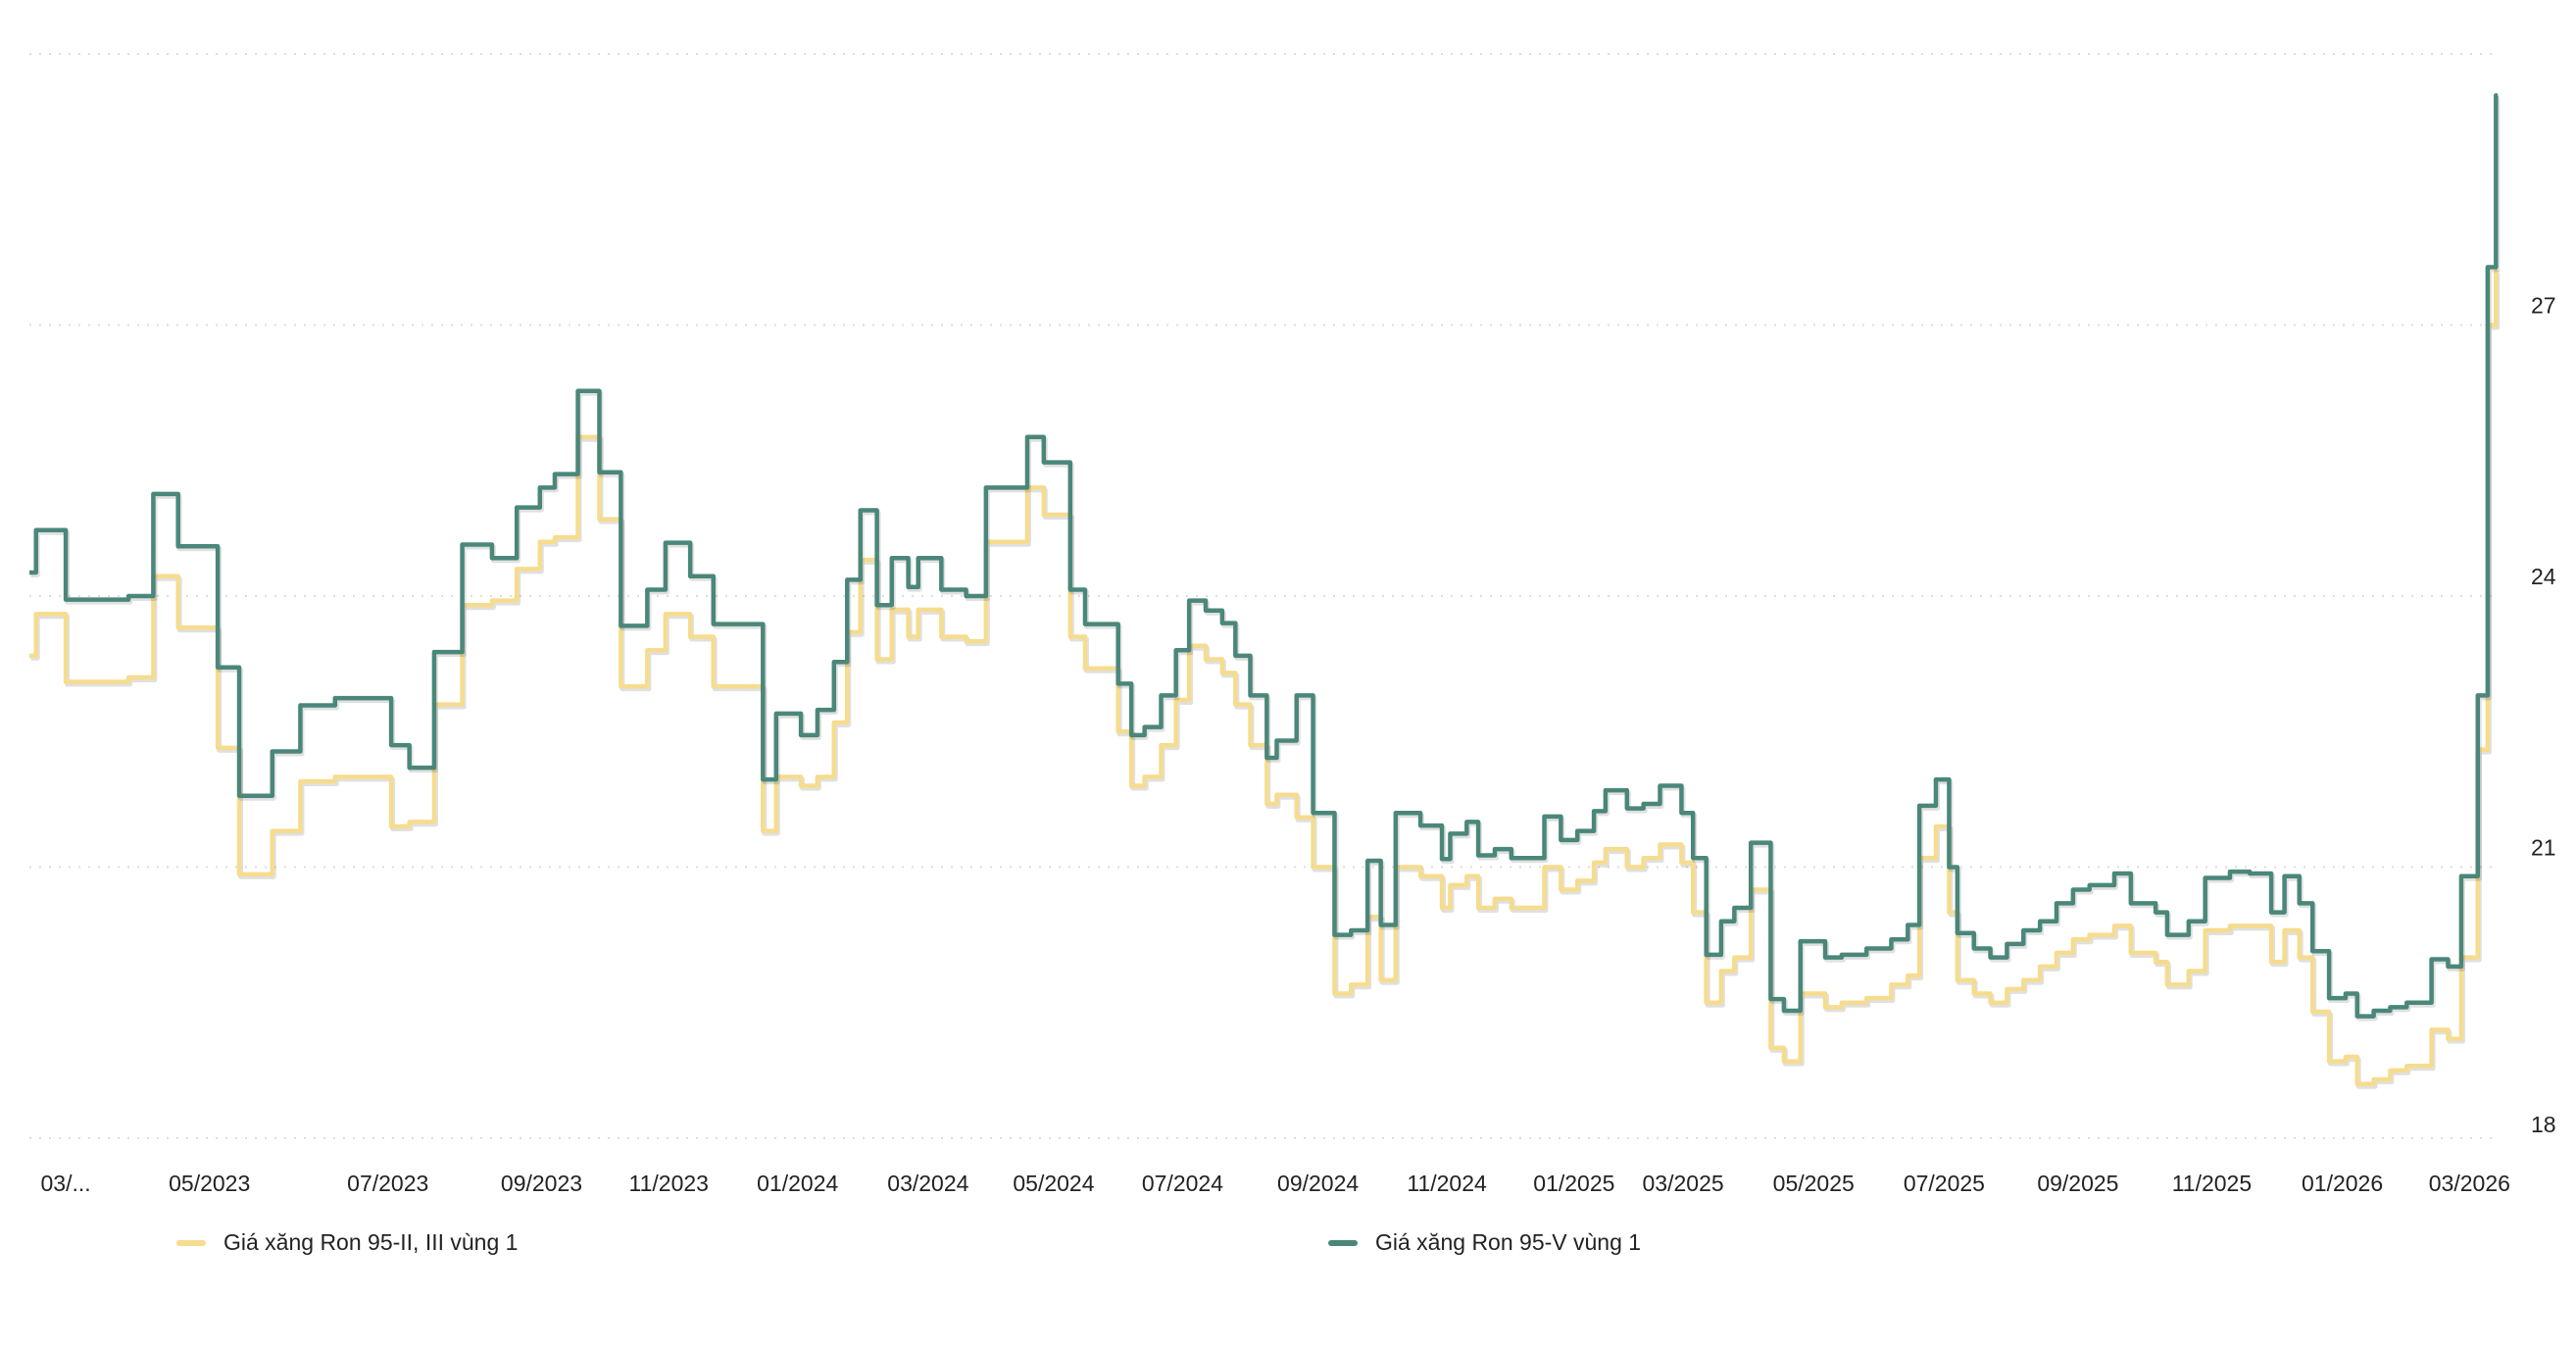  I want to click on x-tick-label: 07/2024, so click(1182, 1184).